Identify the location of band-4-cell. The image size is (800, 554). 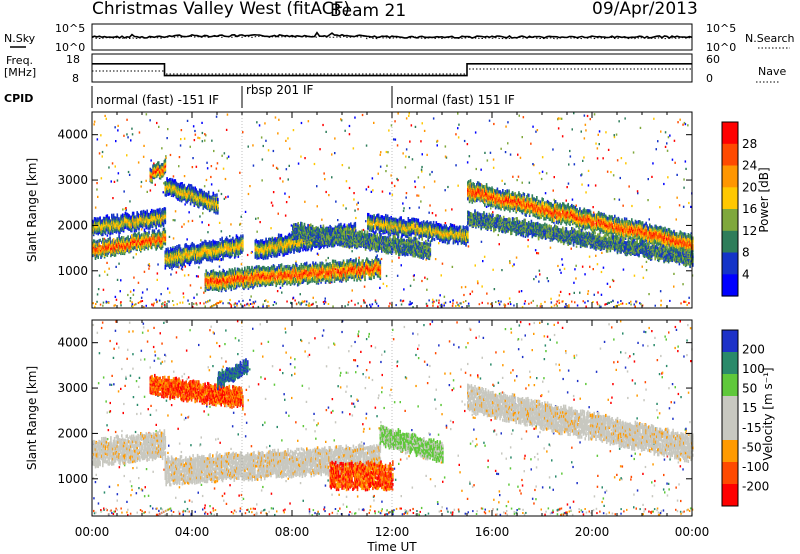
(166, 189).